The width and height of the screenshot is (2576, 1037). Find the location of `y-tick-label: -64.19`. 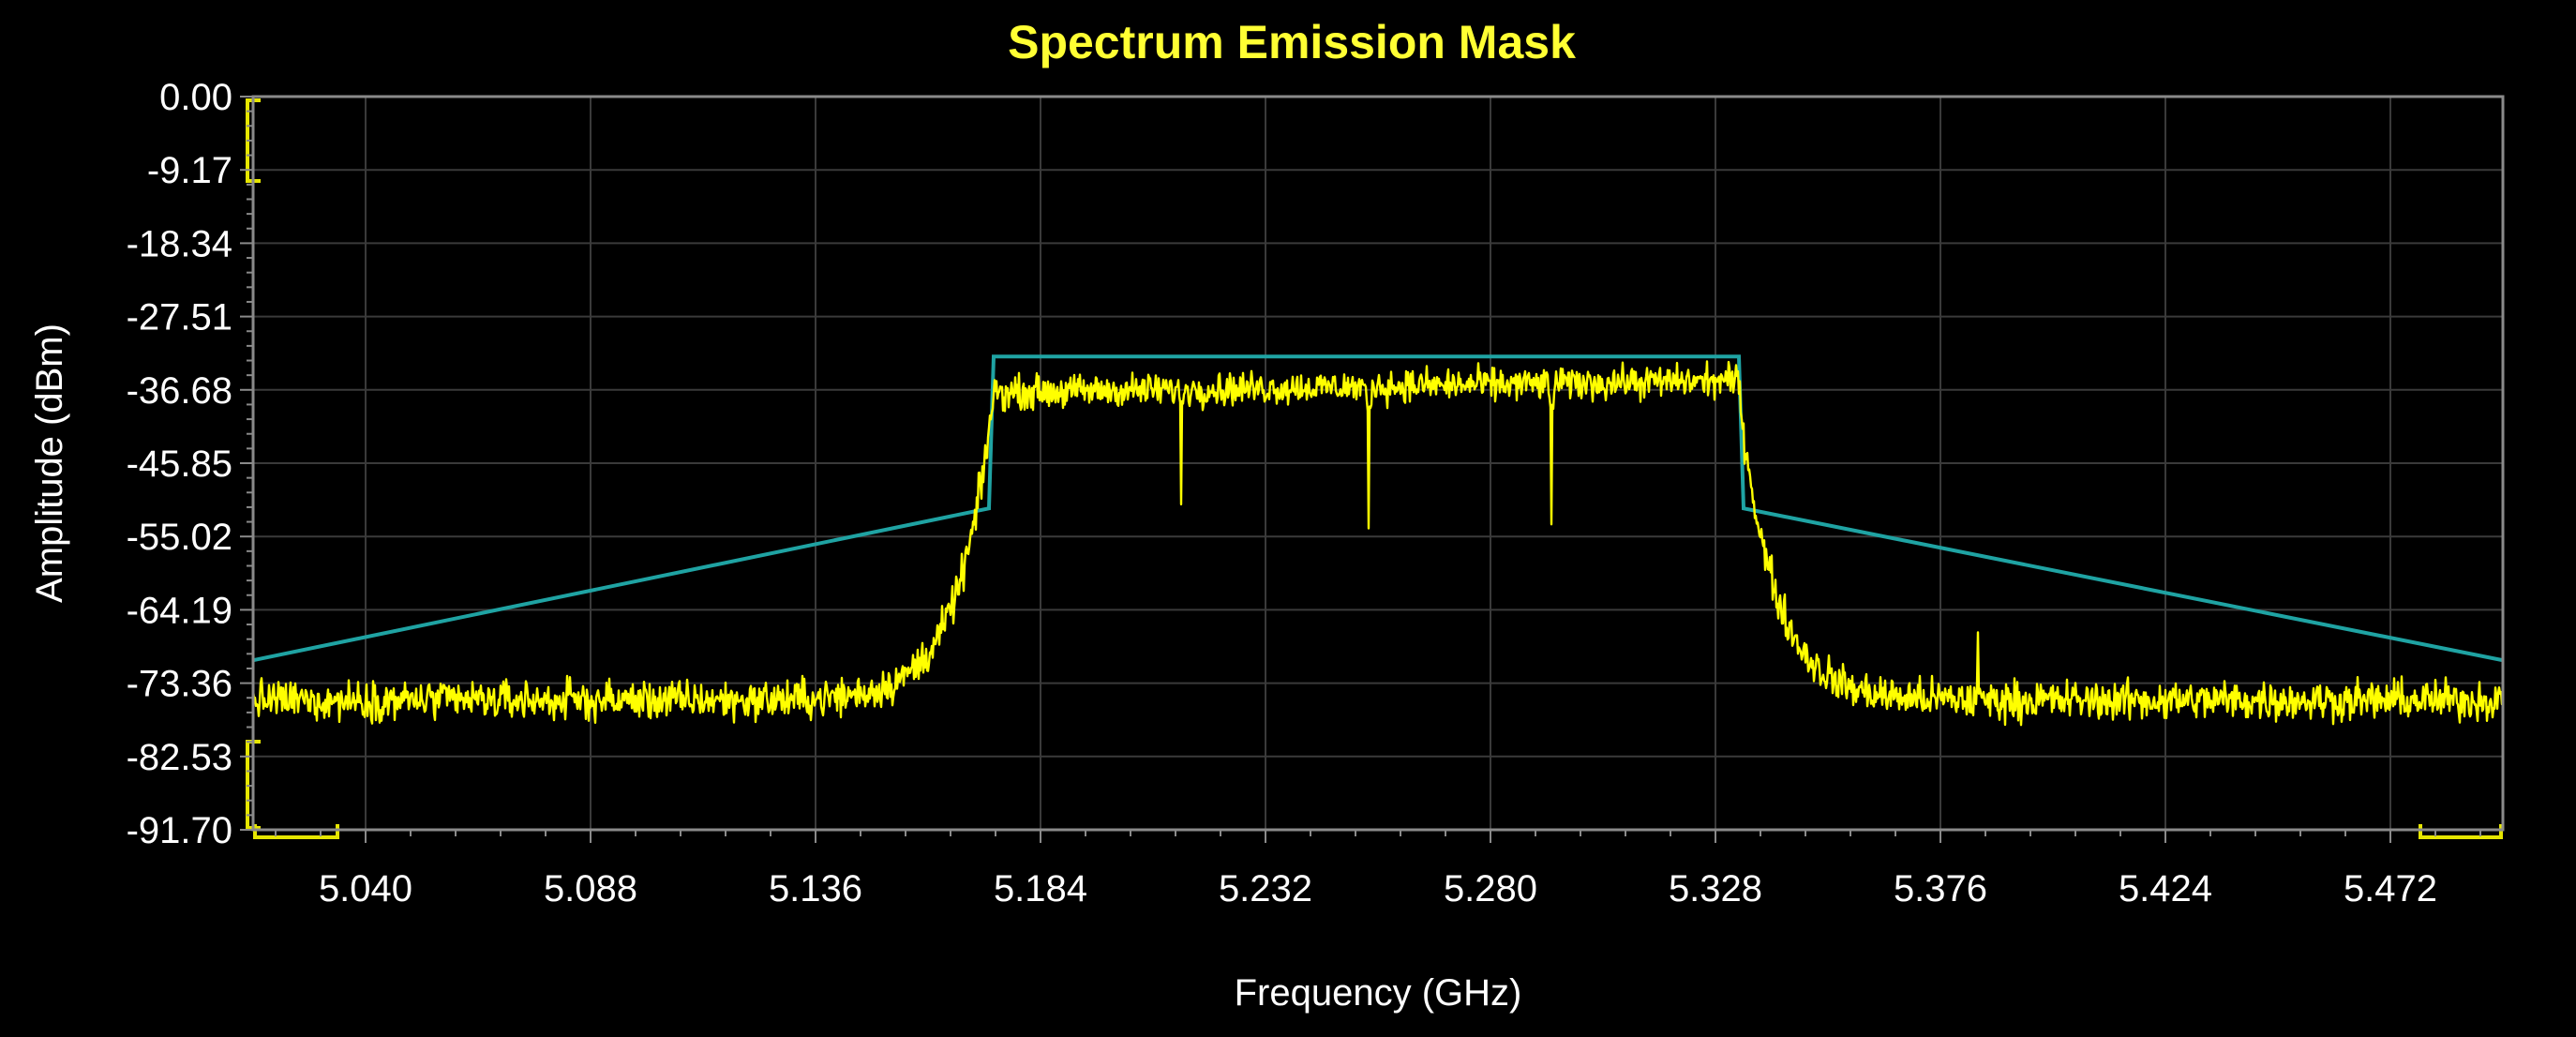

y-tick-label: -64.19 is located at coordinates (180, 610).